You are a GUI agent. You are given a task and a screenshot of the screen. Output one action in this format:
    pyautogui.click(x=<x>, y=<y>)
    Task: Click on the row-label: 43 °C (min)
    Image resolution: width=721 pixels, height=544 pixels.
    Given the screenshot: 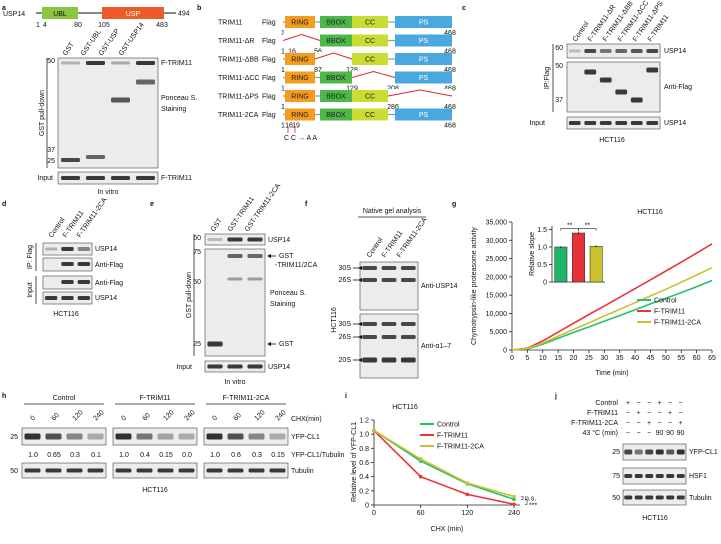 What is the action you would take?
    pyautogui.click(x=600, y=433)
    